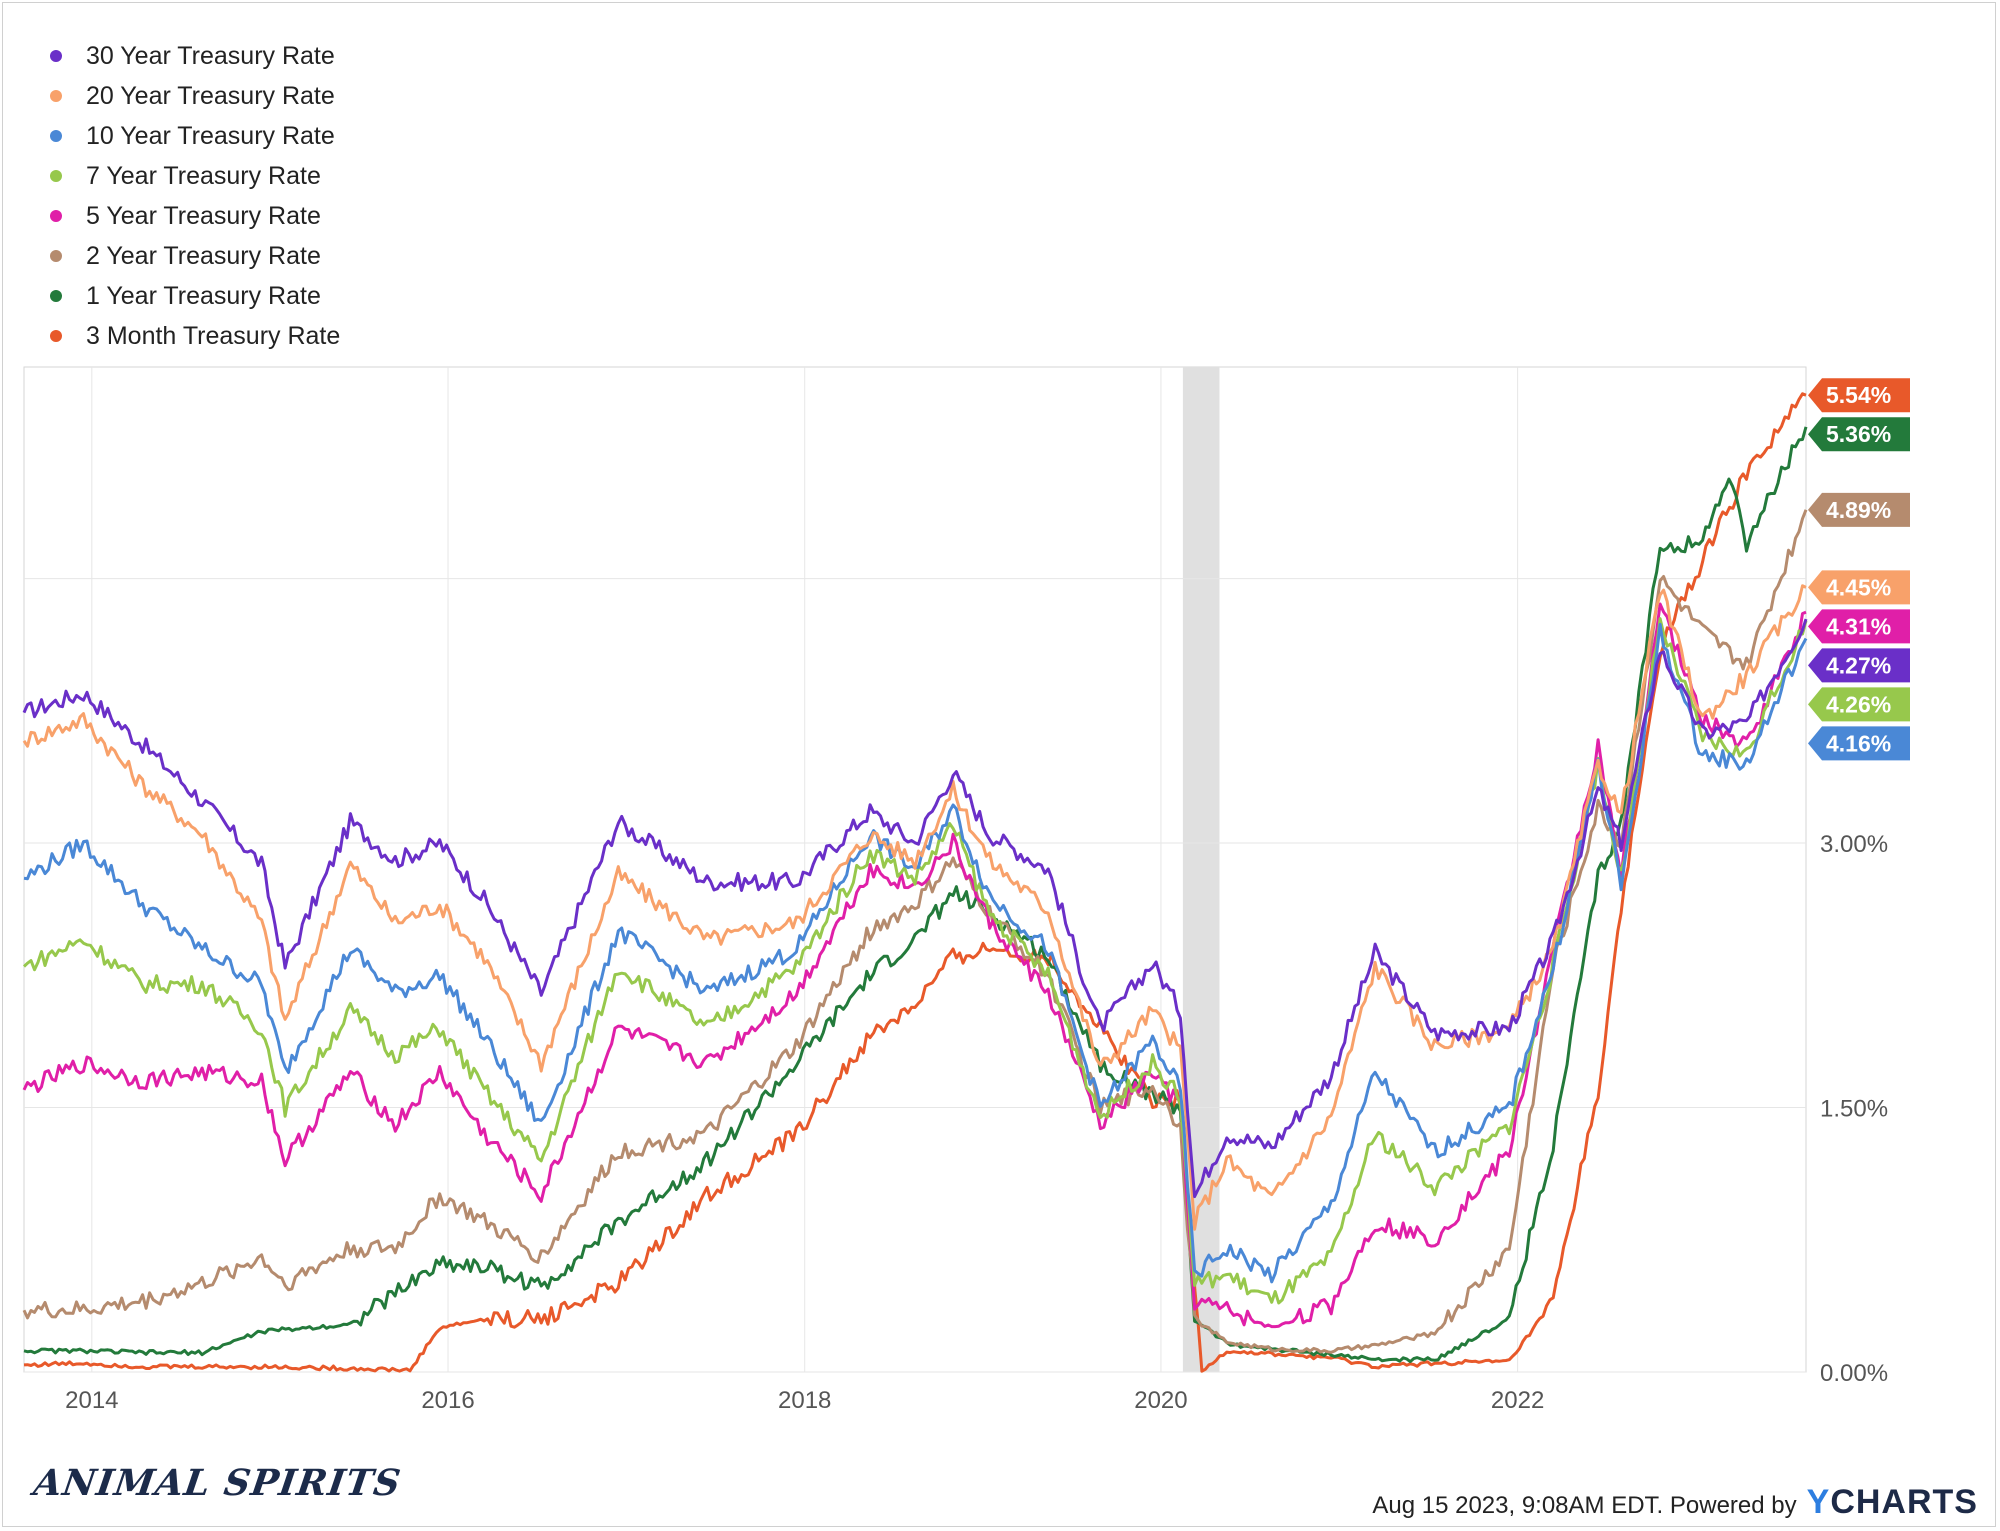  I want to click on legend-item: 7 Year Treasury Rate, so click(195, 176).